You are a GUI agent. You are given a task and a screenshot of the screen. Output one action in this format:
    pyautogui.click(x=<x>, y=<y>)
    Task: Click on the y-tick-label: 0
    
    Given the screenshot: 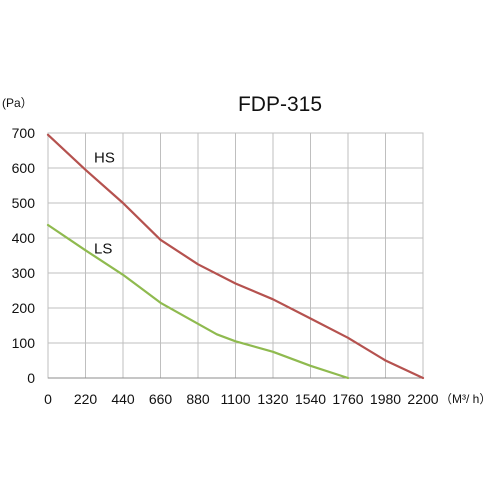 What is the action you would take?
    pyautogui.click(x=31, y=378)
    